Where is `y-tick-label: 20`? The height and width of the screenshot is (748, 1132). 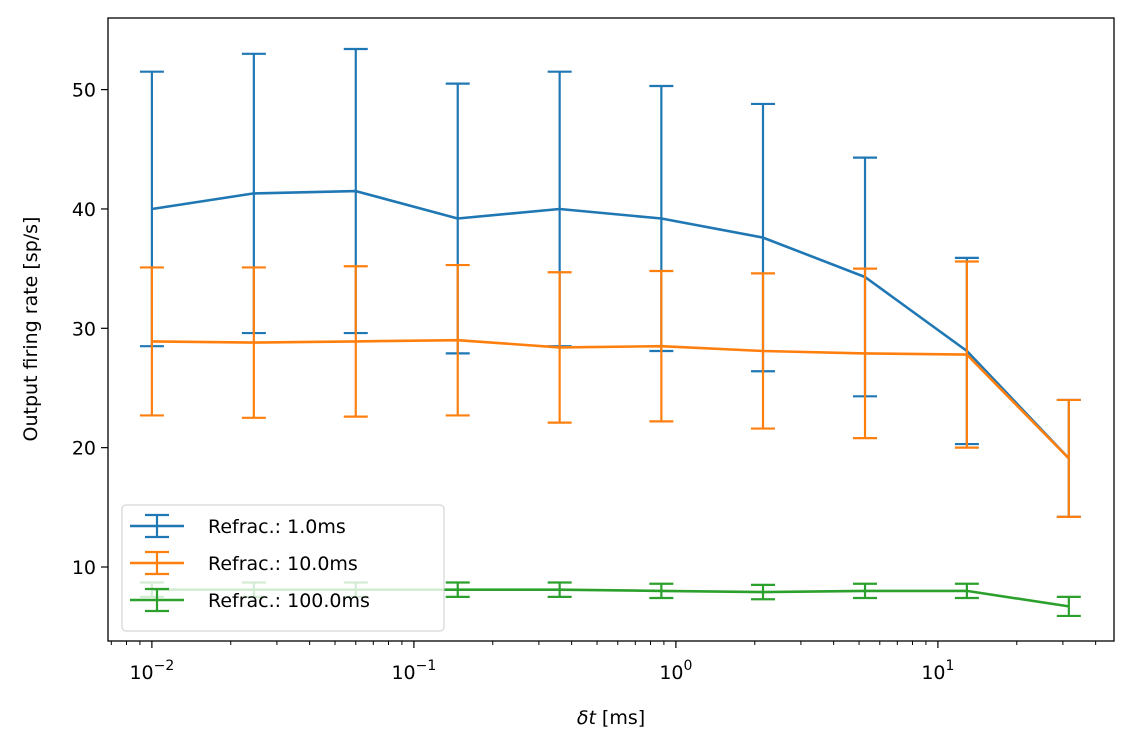
y-tick-label: 20 is located at coordinates (84, 449).